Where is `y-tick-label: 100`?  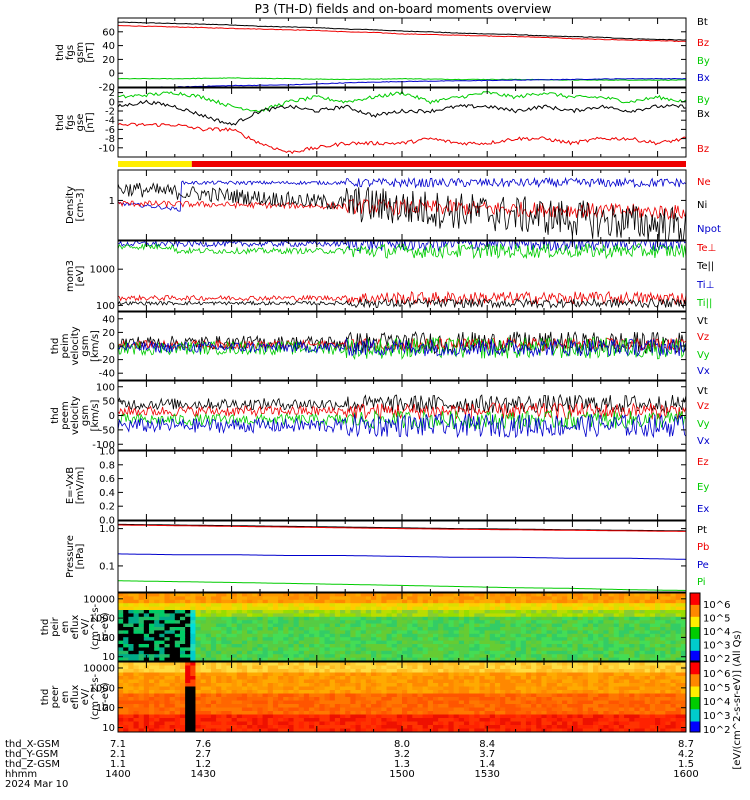
y-tick-label: 100 is located at coordinates (105, 638).